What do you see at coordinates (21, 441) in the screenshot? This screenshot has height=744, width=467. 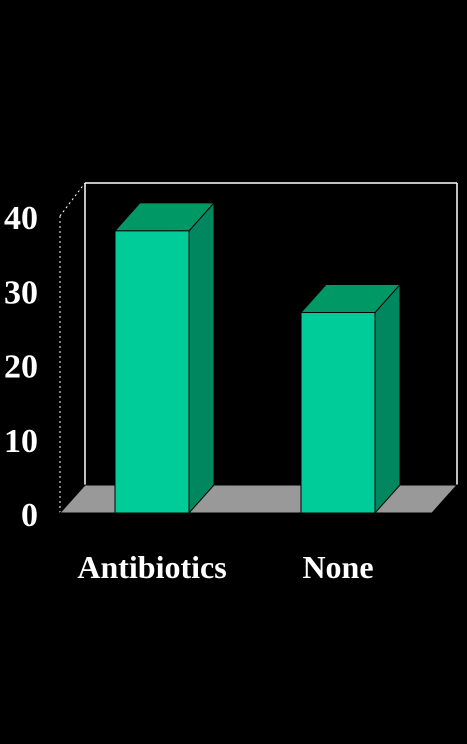 I see `y-tick-label-10: 10` at bounding box center [21, 441].